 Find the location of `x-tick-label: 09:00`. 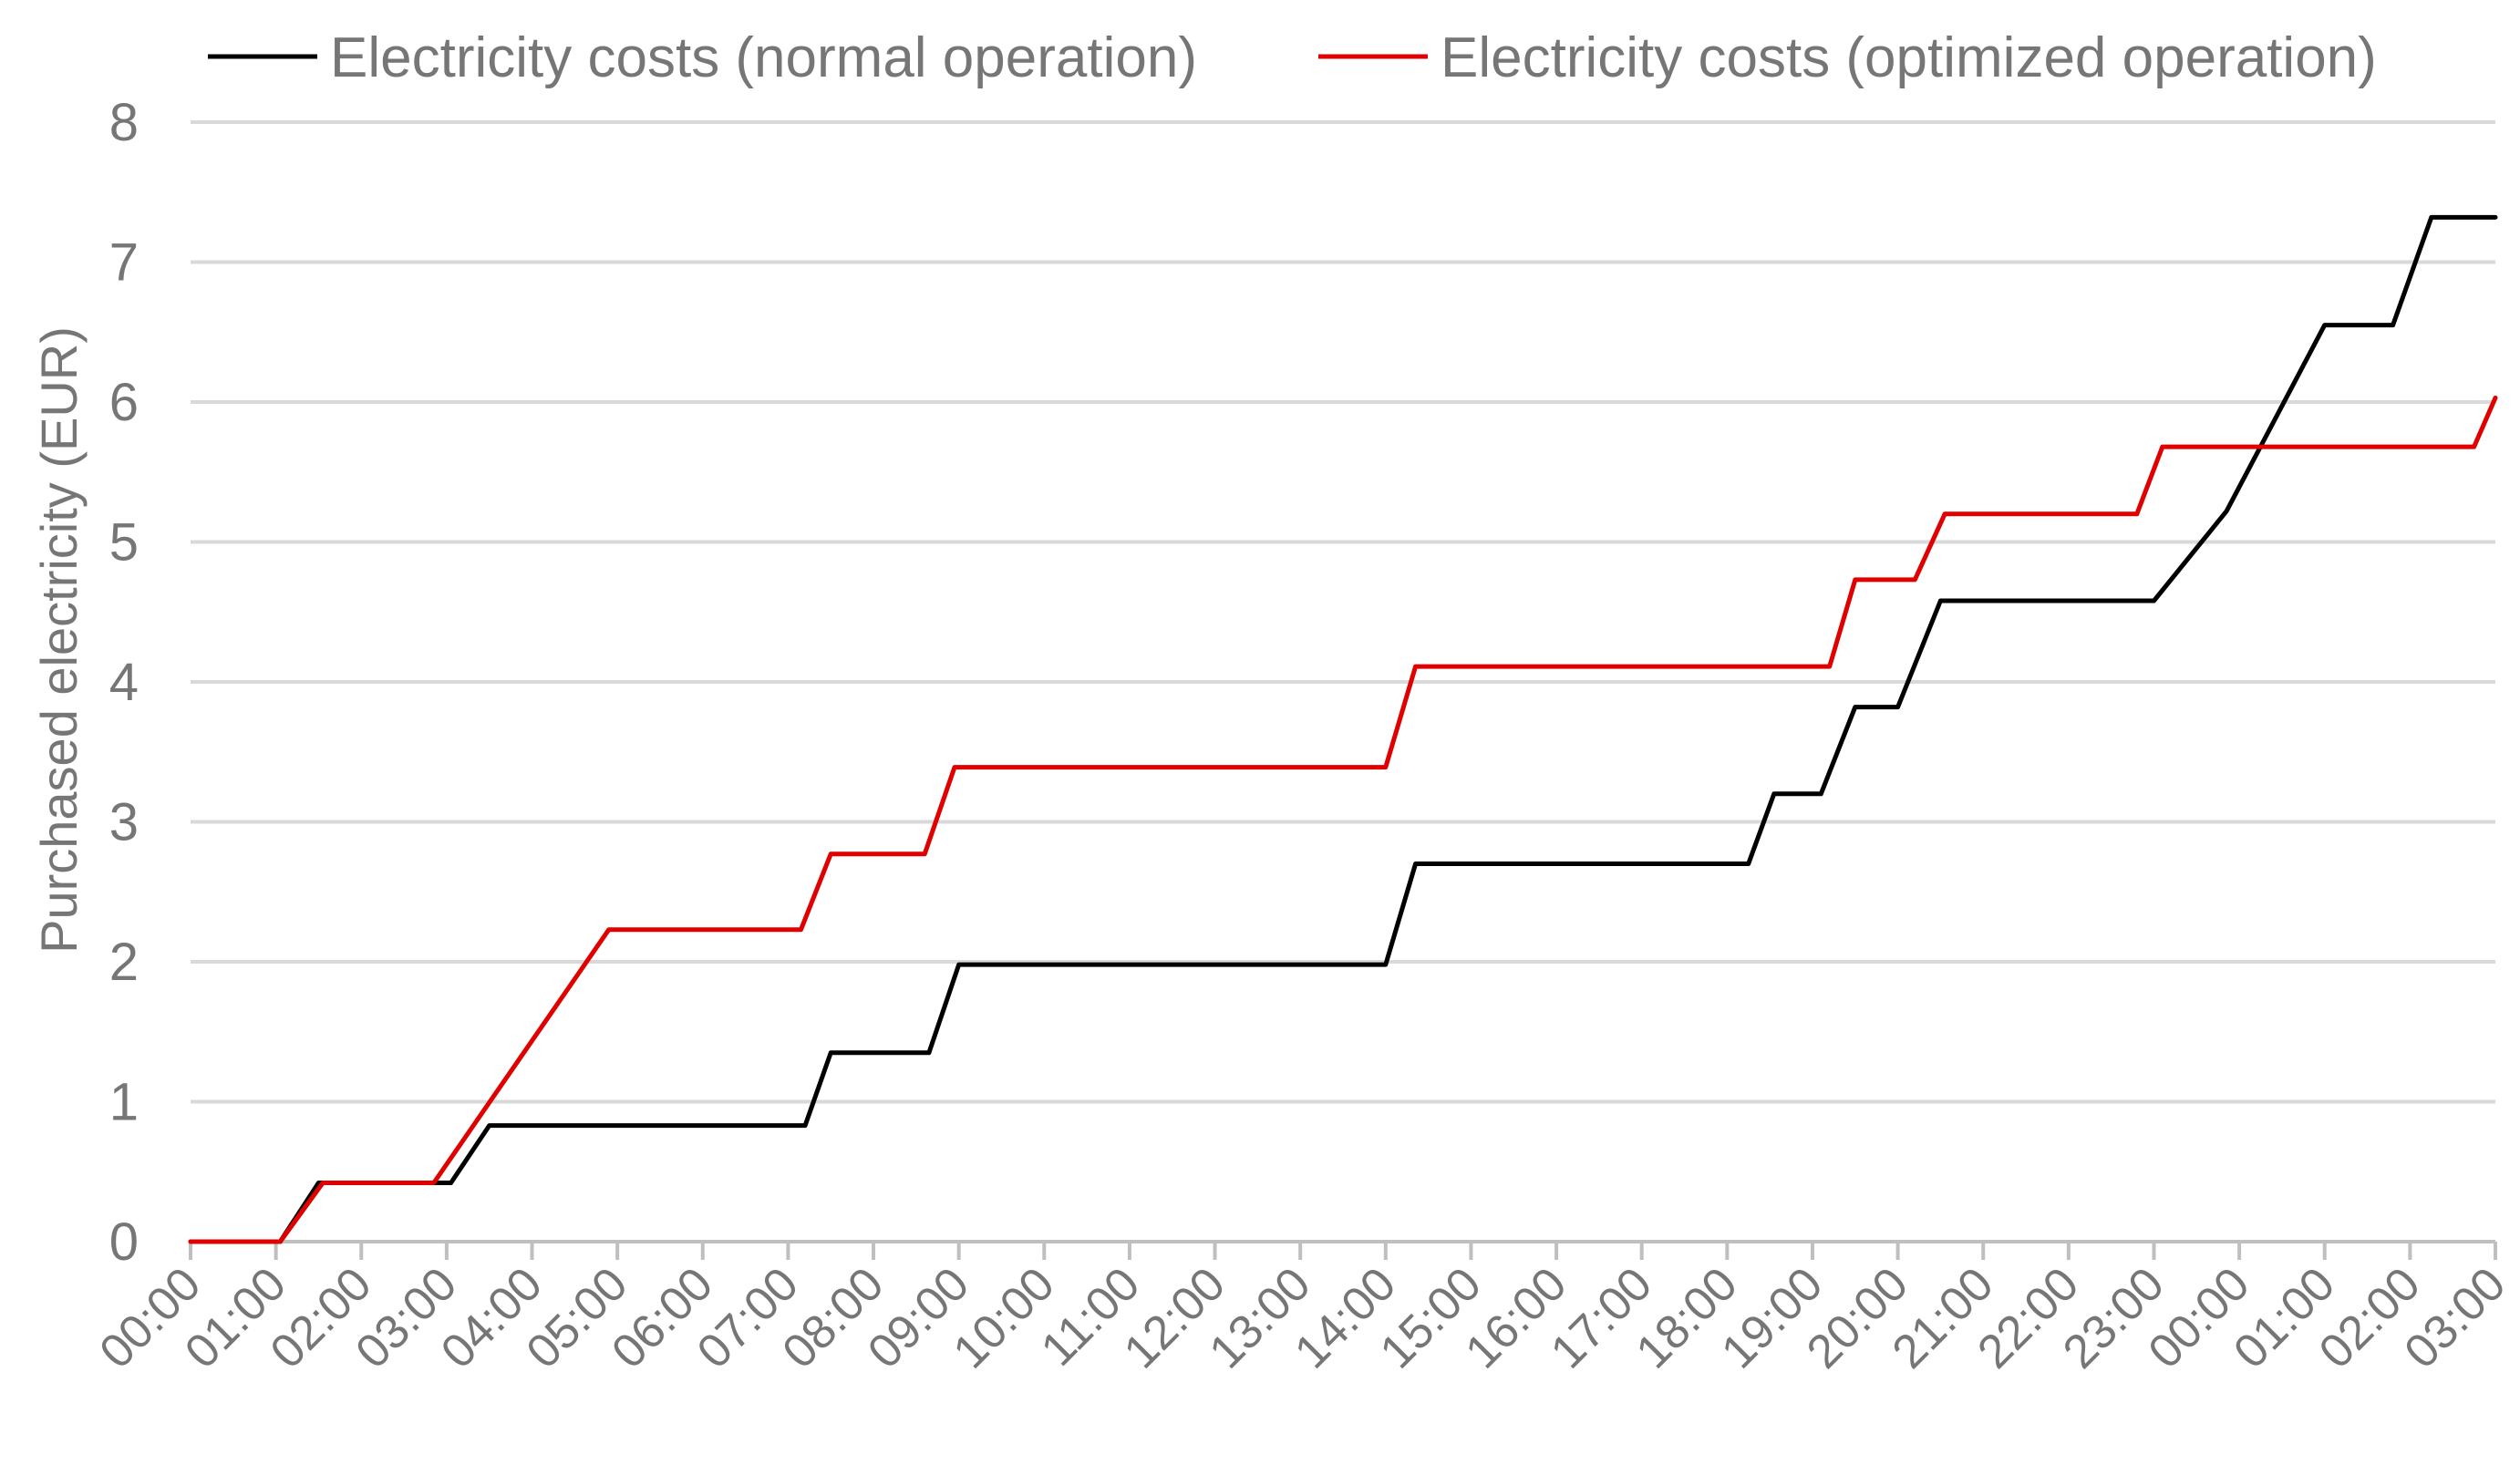

x-tick-label: 09:00 is located at coordinates (918, 1317).